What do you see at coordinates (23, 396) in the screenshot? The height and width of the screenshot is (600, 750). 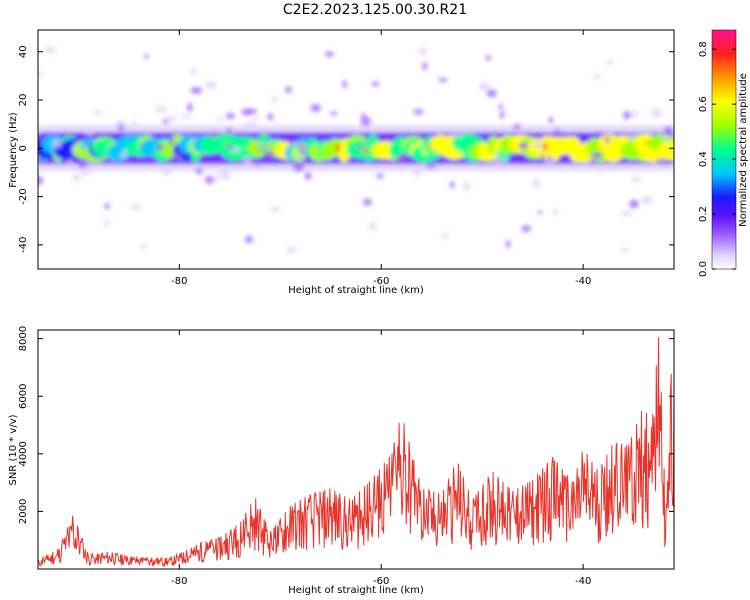 I see `snr-ytick-label: 6000` at bounding box center [23, 396].